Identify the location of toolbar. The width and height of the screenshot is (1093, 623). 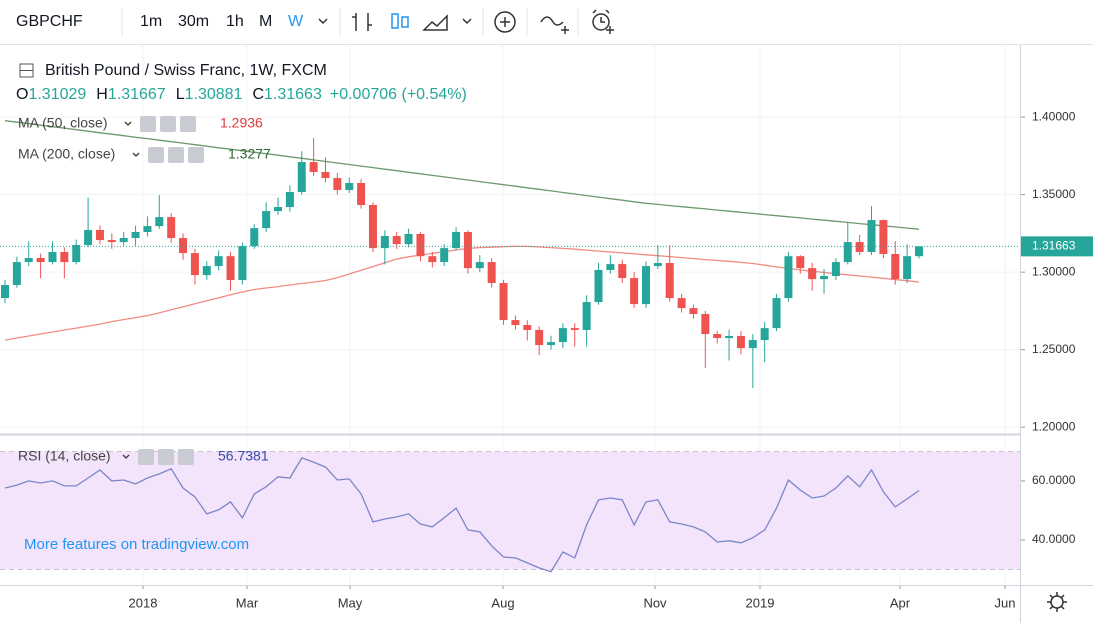
(546, 22).